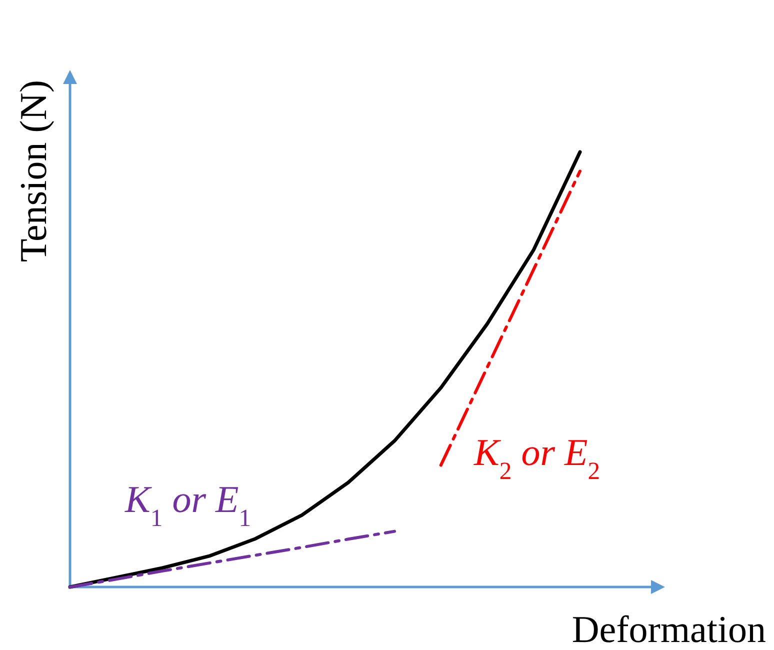 This screenshot has width=774, height=650. I want to click on annotation: K$_{2}$ or E$_{2}$, so click(536, 458).